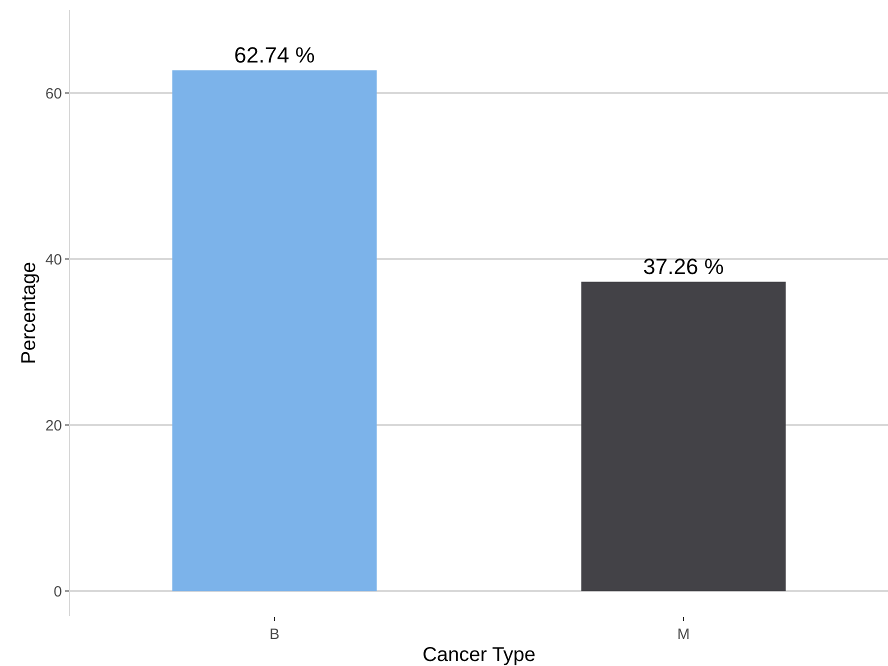 This screenshot has height=666, width=888. I want to click on y-tick-label: 20, so click(53, 425).